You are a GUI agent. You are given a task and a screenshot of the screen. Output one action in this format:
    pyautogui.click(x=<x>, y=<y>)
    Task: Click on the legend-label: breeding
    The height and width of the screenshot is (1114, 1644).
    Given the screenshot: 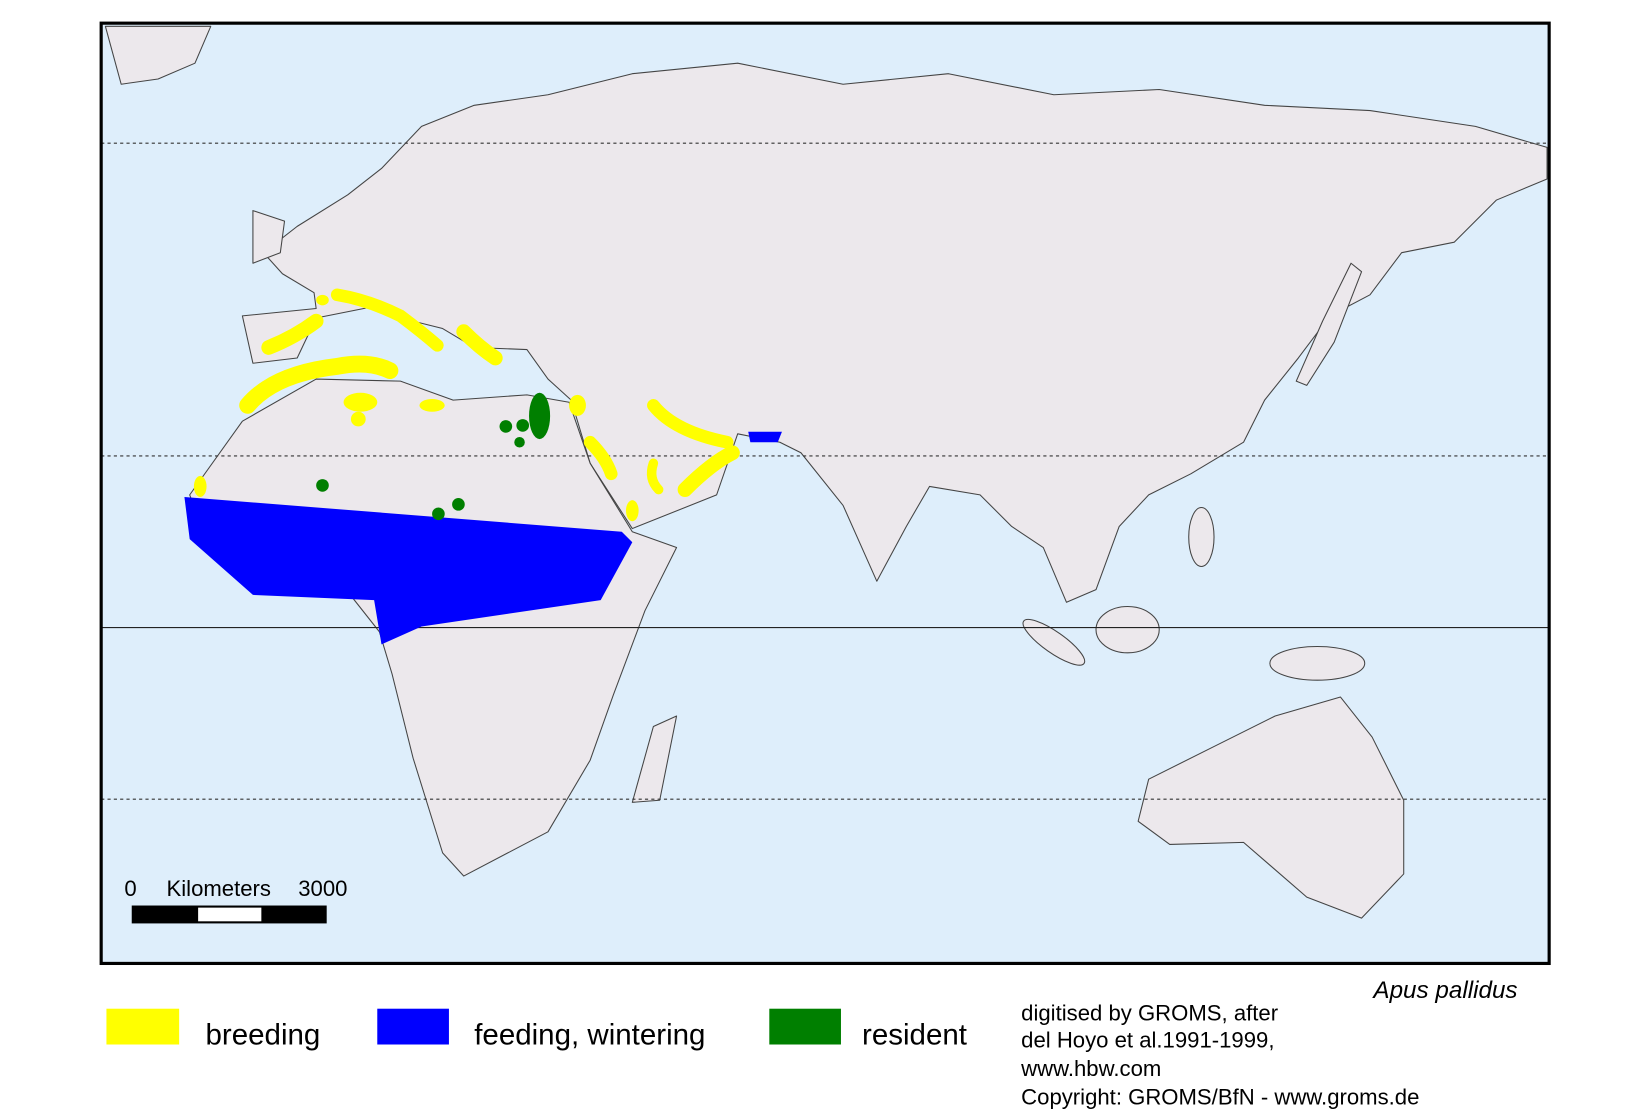 What is the action you would take?
    pyautogui.click(x=263, y=1035)
    